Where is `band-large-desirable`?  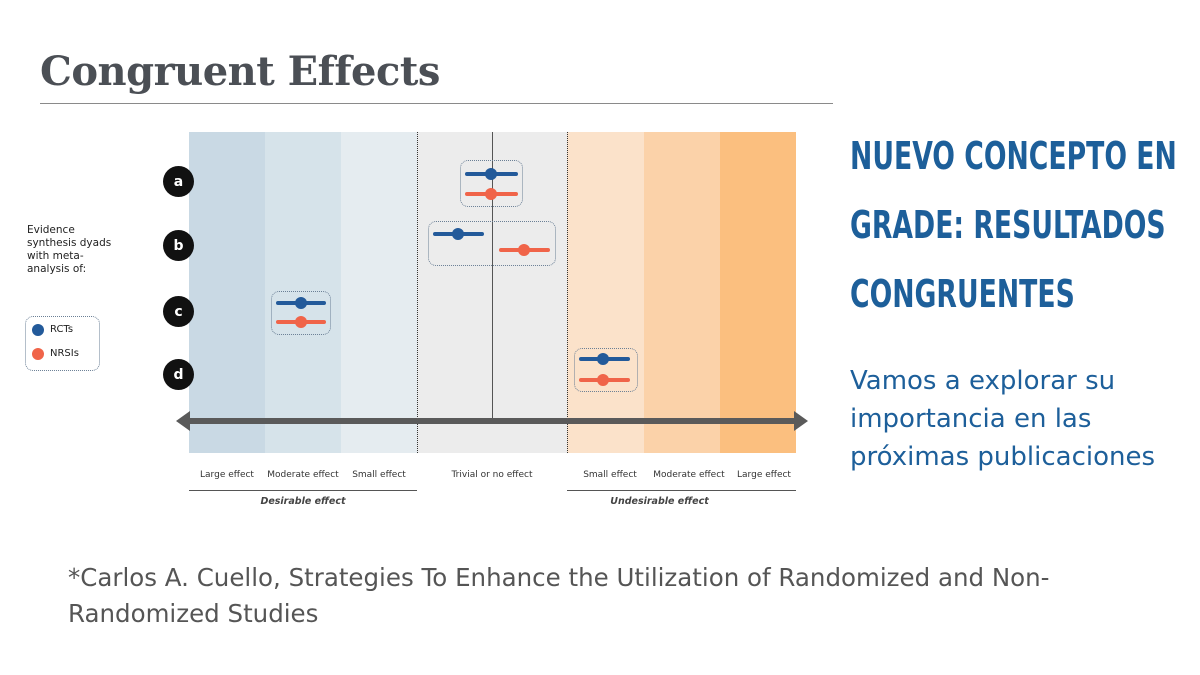 band-large-desirable is located at coordinates (227, 292).